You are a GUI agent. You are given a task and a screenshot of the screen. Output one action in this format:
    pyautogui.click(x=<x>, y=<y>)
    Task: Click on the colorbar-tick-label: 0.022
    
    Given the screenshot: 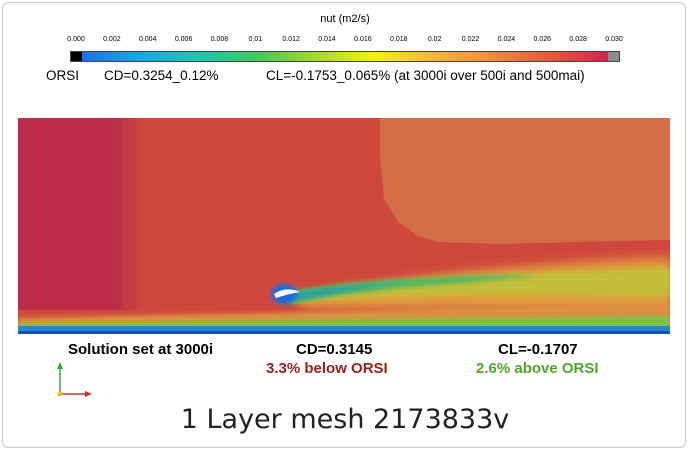 What is the action you would take?
    pyautogui.click(x=470, y=39)
    